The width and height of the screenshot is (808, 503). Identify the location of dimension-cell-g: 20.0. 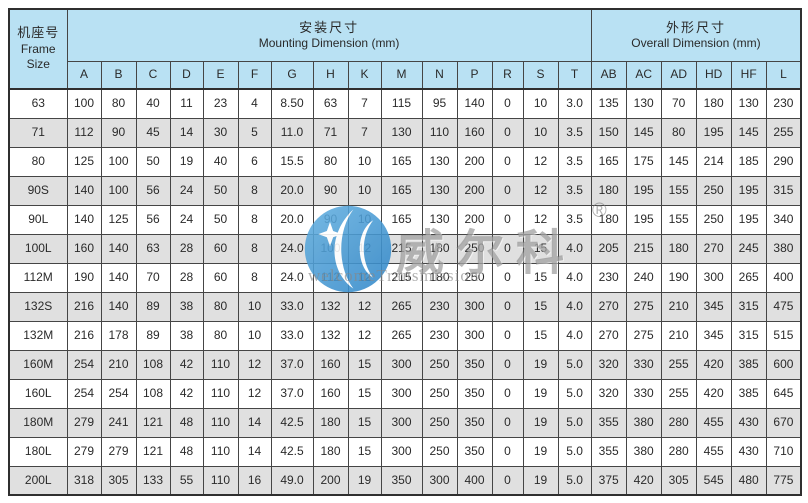
(292, 219).